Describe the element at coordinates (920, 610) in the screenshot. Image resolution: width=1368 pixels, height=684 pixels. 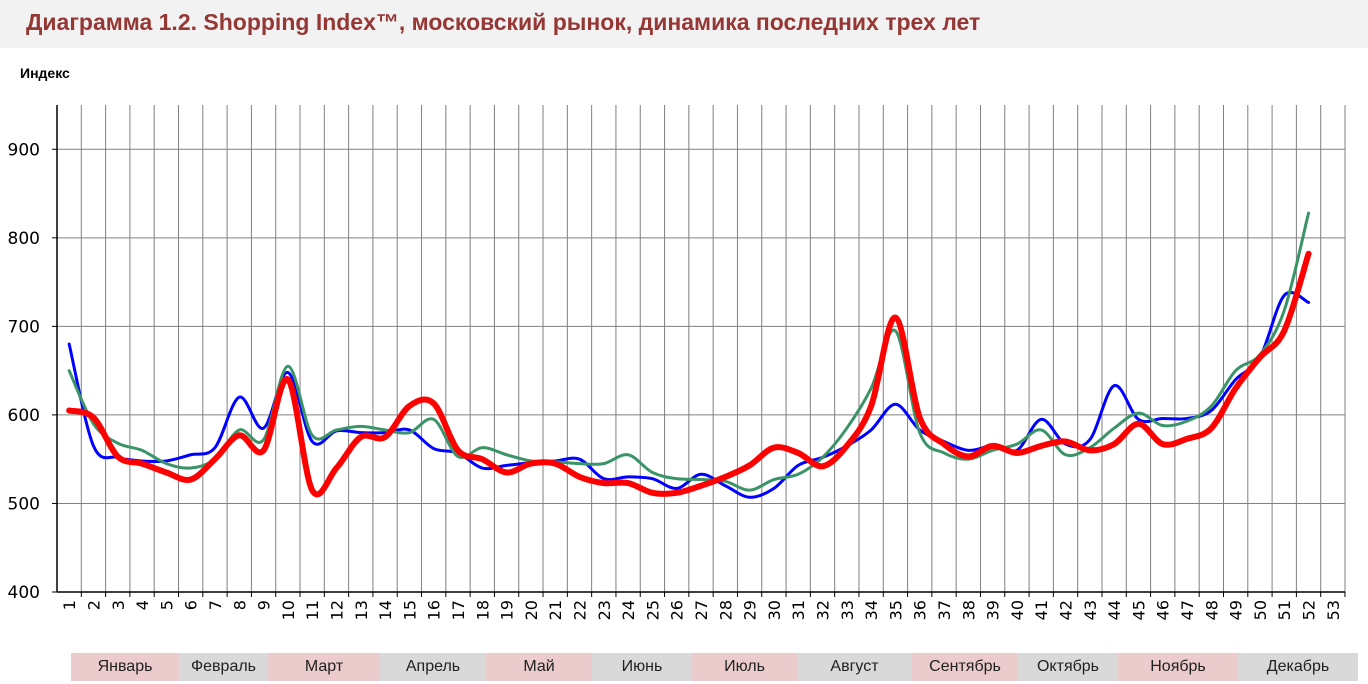
I see `x-tick-label: 36` at that location.